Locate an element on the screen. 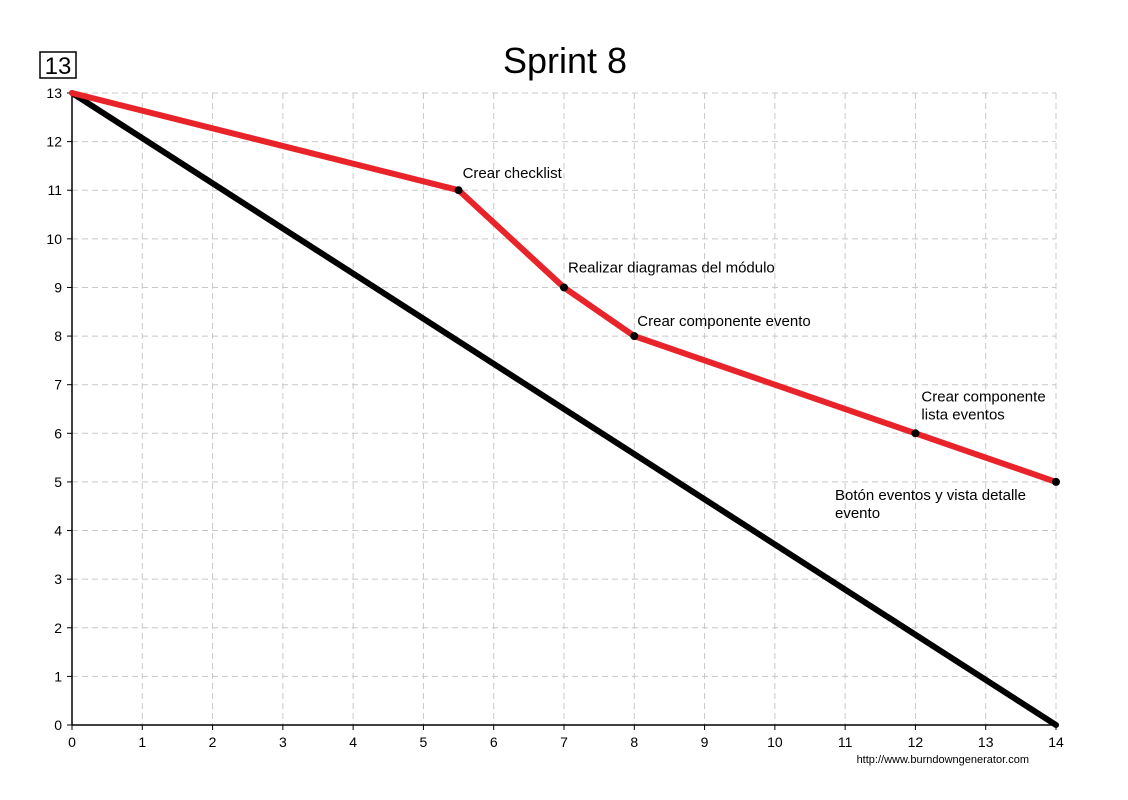 The height and width of the screenshot is (800, 1128). y-tick-label: 10 is located at coordinates (54, 239).